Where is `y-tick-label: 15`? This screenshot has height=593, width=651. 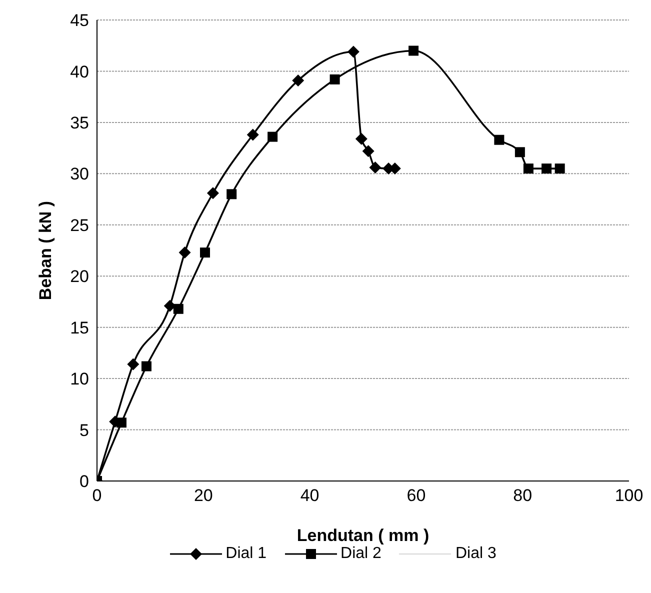 y-tick-label: 15 is located at coordinates (79, 328).